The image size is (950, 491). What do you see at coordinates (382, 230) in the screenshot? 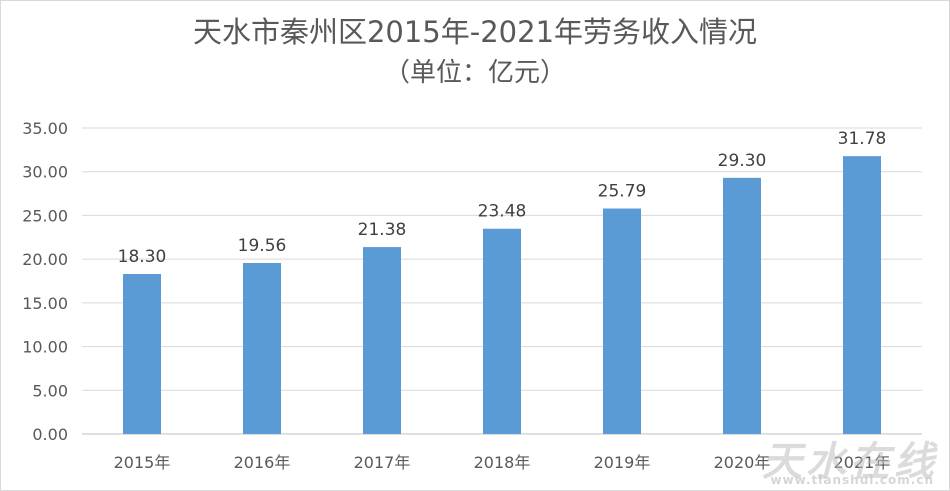
I see `data-label: 21.38` at bounding box center [382, 230].